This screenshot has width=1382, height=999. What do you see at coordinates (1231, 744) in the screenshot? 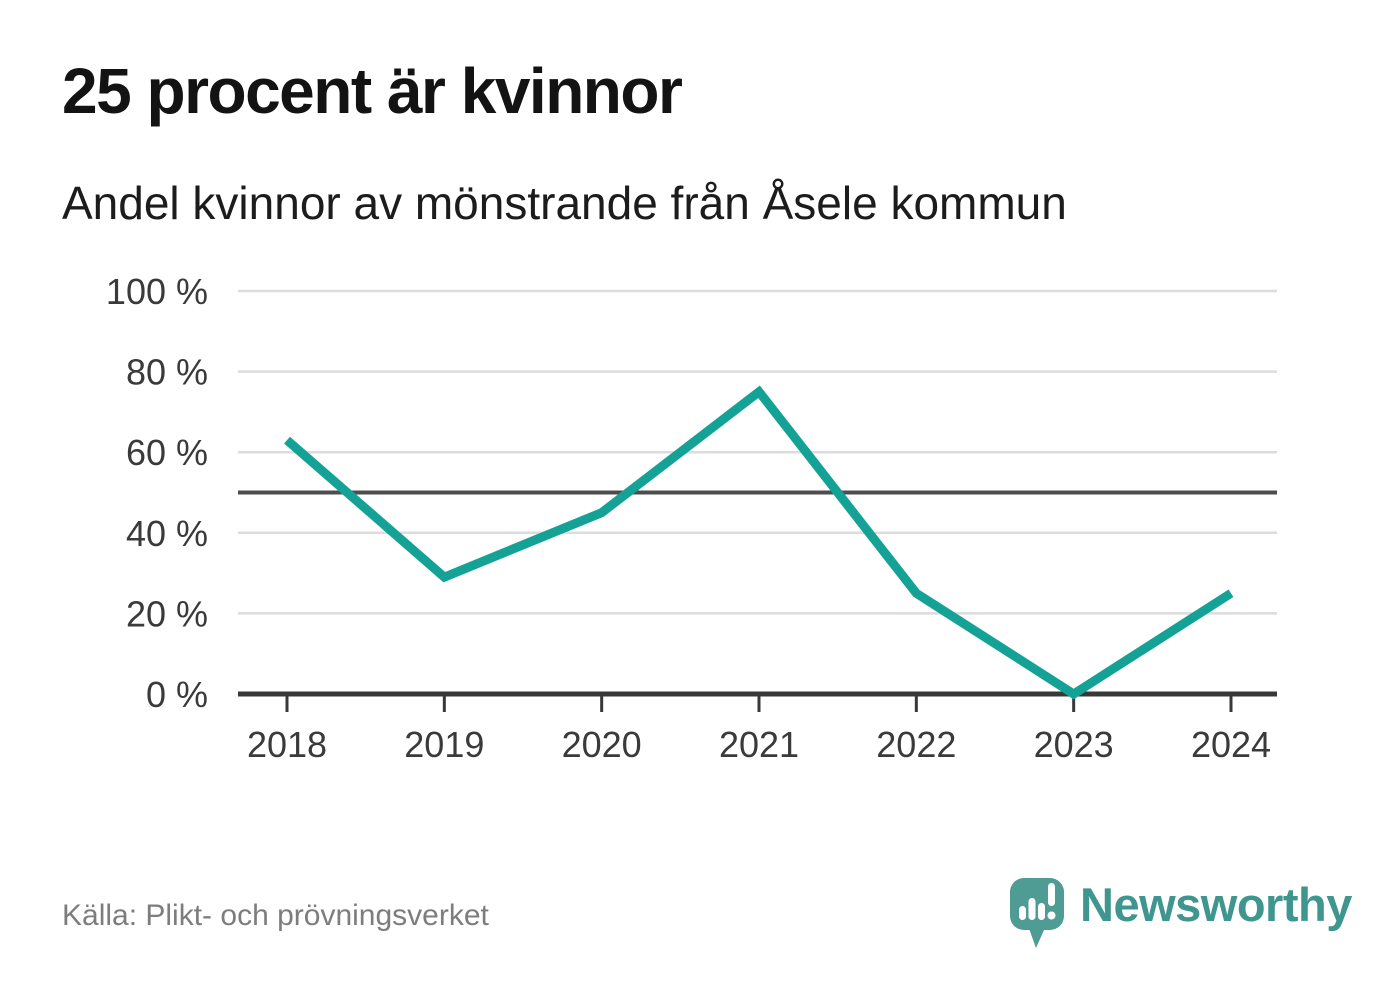
I see `x-axis-tick-label: 2024` at bounding box center [1231, 744].